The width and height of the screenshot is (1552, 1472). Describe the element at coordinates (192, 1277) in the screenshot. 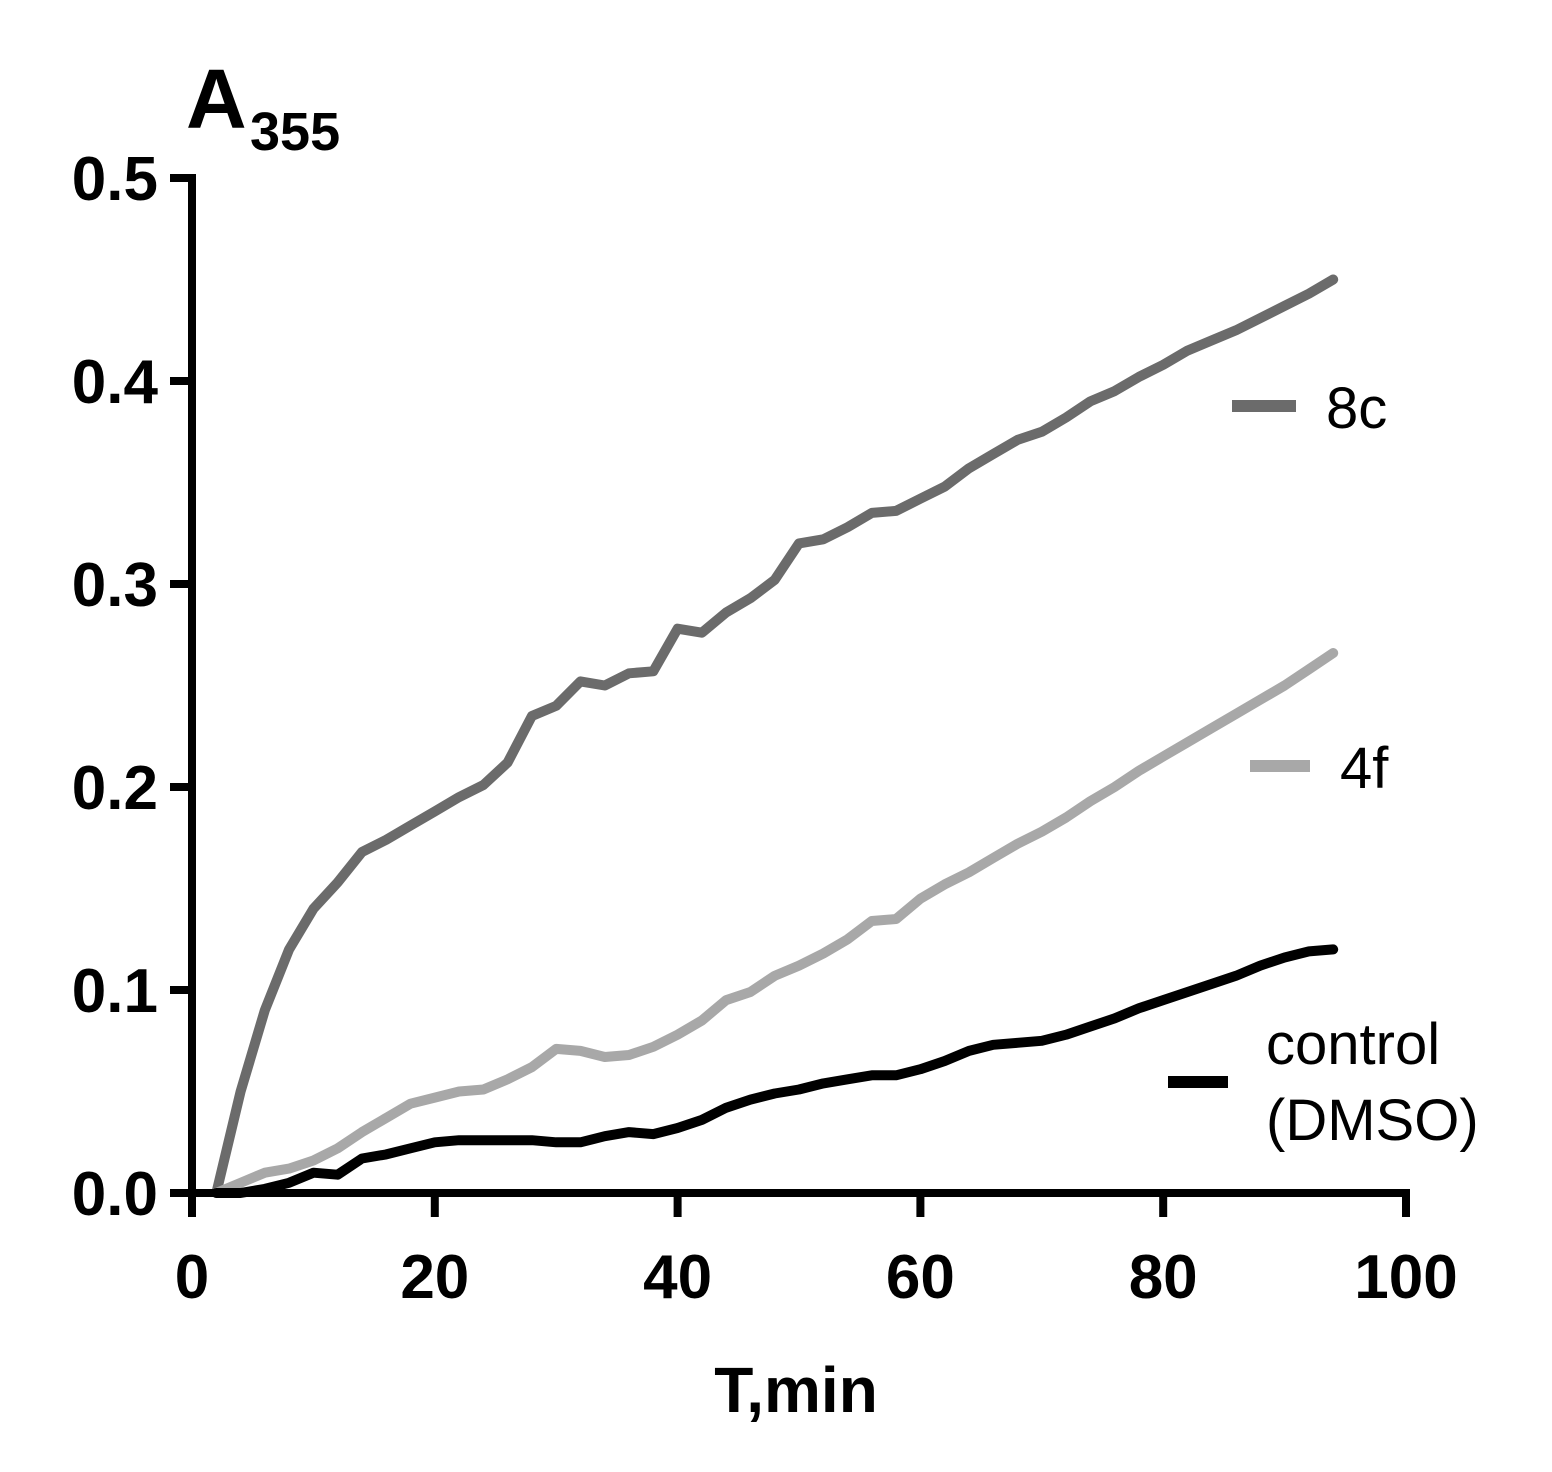

I see `x-tick-label: 0` at that location.